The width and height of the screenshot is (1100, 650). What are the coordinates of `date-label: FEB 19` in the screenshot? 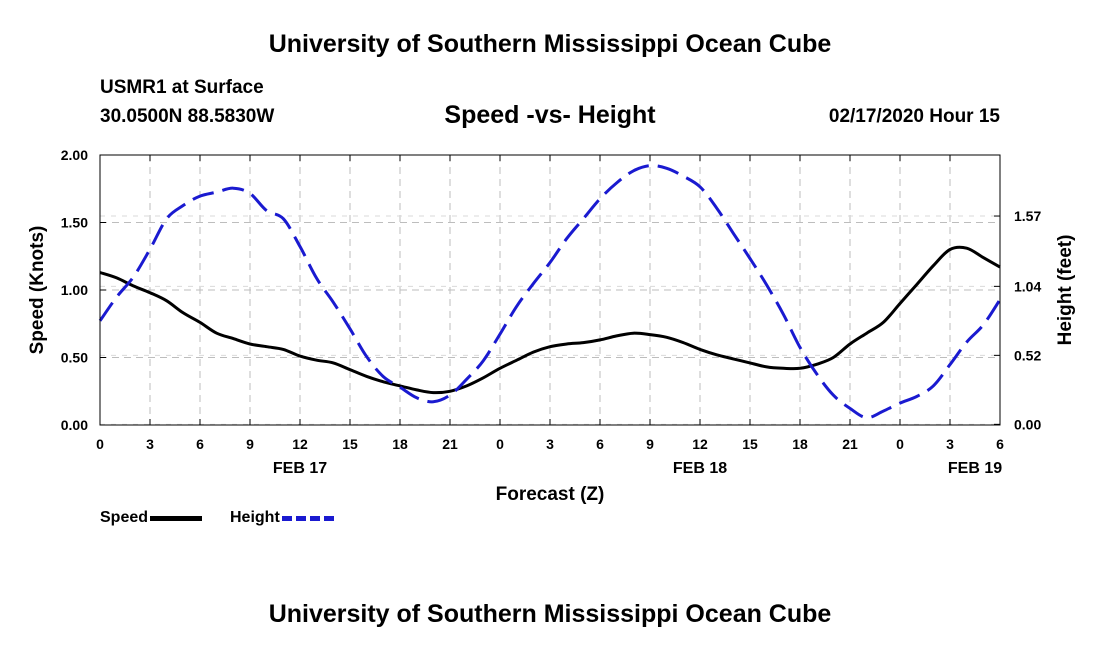 It's located at (975, 468).